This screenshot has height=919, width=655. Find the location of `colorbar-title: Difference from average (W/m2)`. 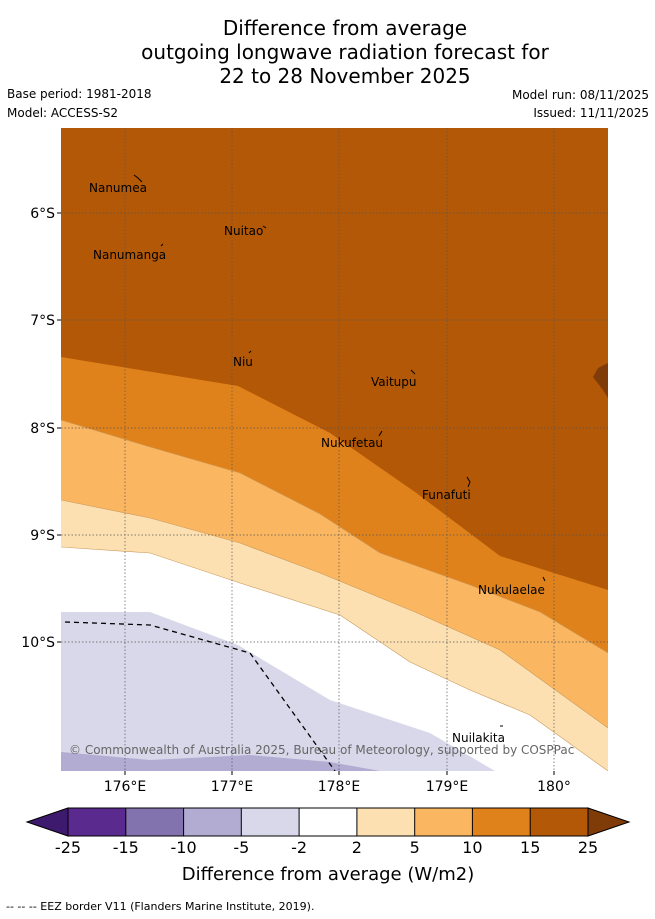

colorbar-title: Difference from average (W/m2) is located at coordinates (328, 874).